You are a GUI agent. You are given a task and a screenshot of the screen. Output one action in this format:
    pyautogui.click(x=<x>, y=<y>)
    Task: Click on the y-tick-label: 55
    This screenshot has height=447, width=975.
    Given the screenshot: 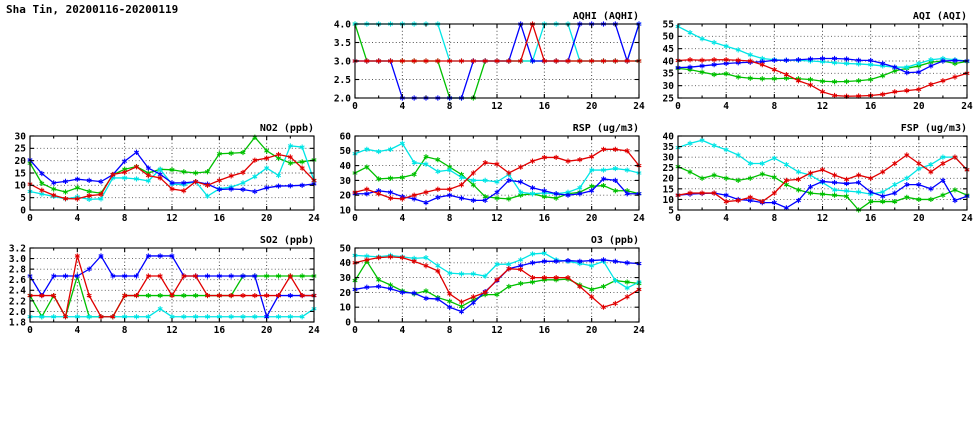 What is the action you would take?
    pyautogui.click(x=669, y=24)
    